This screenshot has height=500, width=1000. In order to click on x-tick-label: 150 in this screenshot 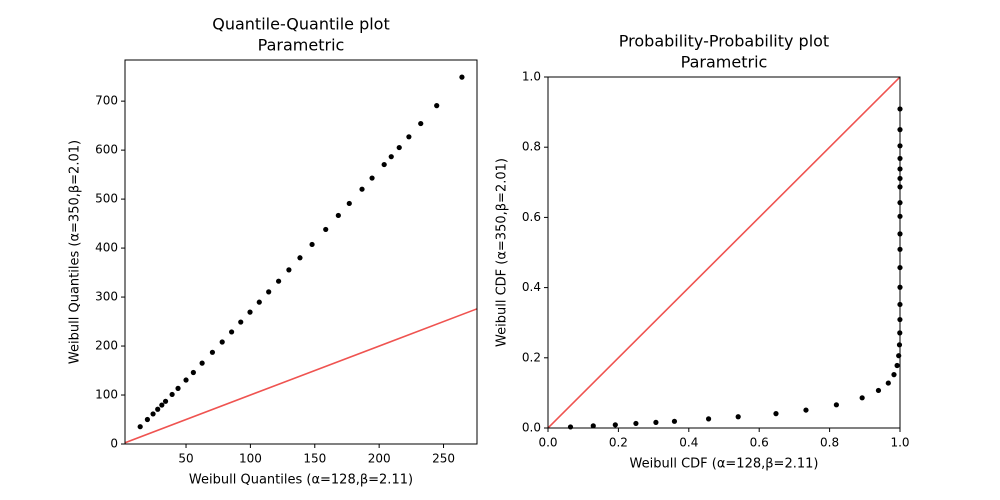, I will do `click(314, 459)`.